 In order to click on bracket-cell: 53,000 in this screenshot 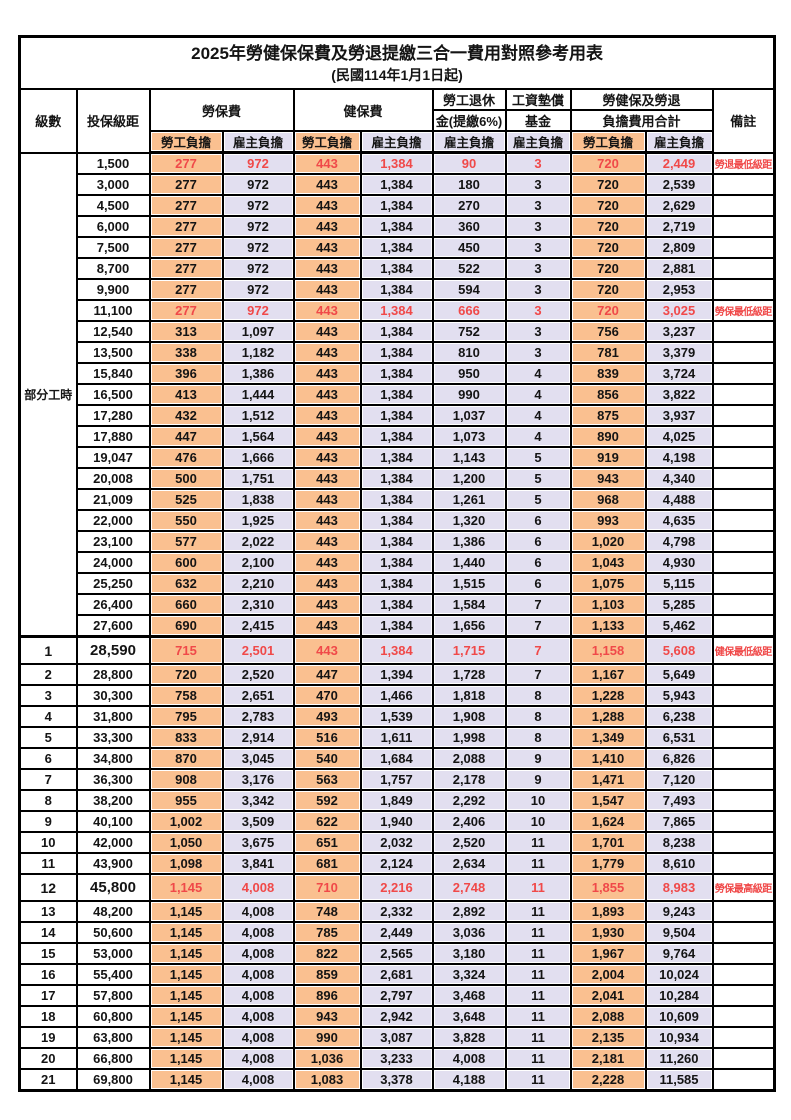, I will do `click(113, 953)`.